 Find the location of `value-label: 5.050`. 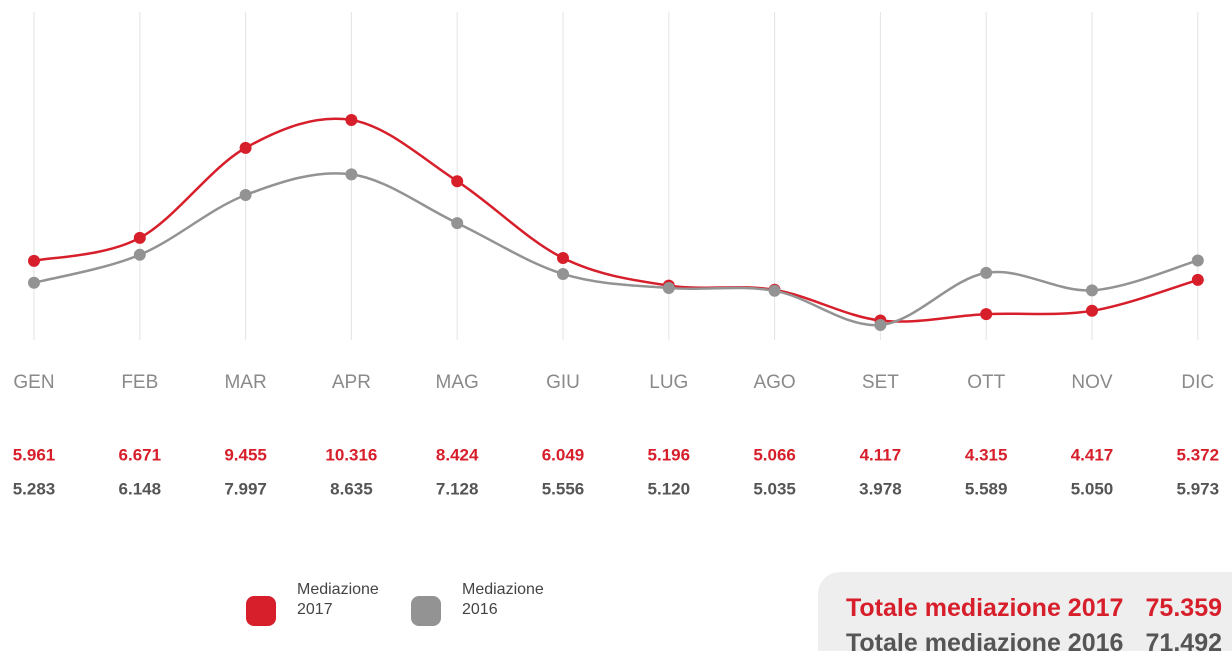

value-label: 5.050 is located at coordinates (1092, 488).